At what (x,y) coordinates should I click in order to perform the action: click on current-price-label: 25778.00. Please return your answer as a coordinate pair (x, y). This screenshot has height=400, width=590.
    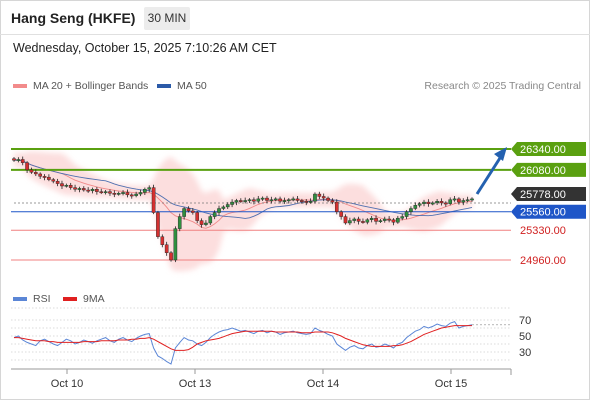
    Looking at the image, I should click on (548, 194).